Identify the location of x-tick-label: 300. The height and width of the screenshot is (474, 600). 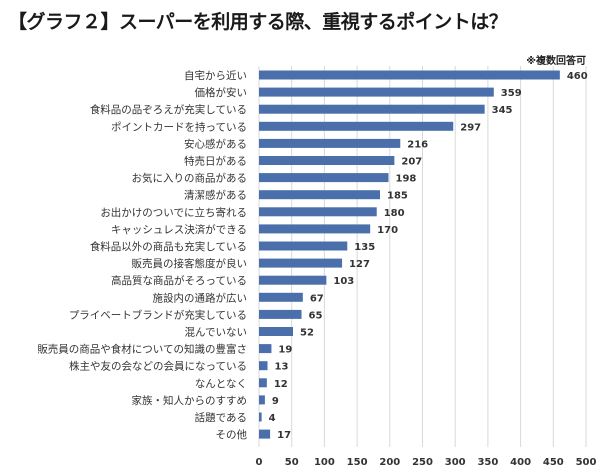
(455, 462).